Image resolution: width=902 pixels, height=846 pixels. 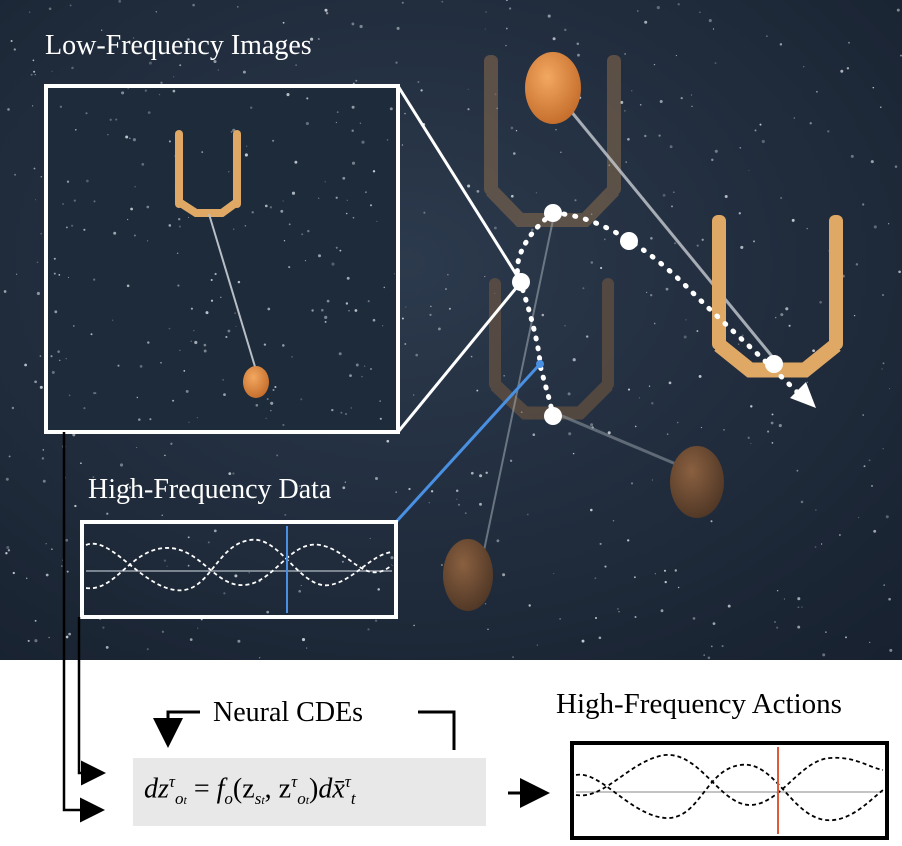 I want to click on zoom-connector-bottom, so click(x=459, y=357).